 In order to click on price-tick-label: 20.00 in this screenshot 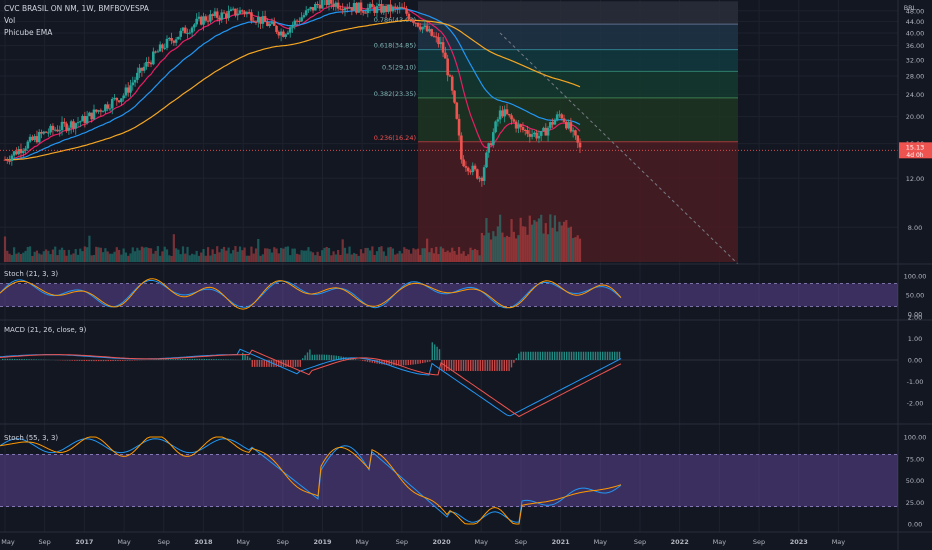, I will do `click(915, 117)`.